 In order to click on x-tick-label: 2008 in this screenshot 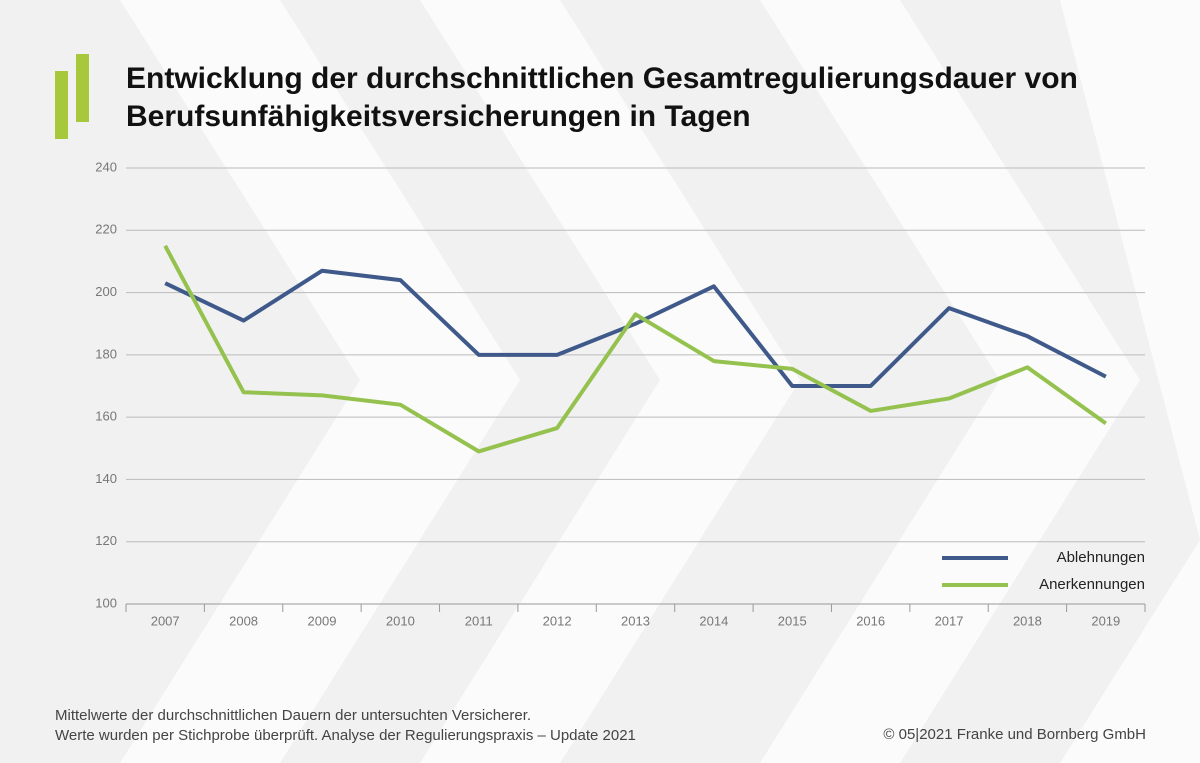, I will do `click(243, 620)`.